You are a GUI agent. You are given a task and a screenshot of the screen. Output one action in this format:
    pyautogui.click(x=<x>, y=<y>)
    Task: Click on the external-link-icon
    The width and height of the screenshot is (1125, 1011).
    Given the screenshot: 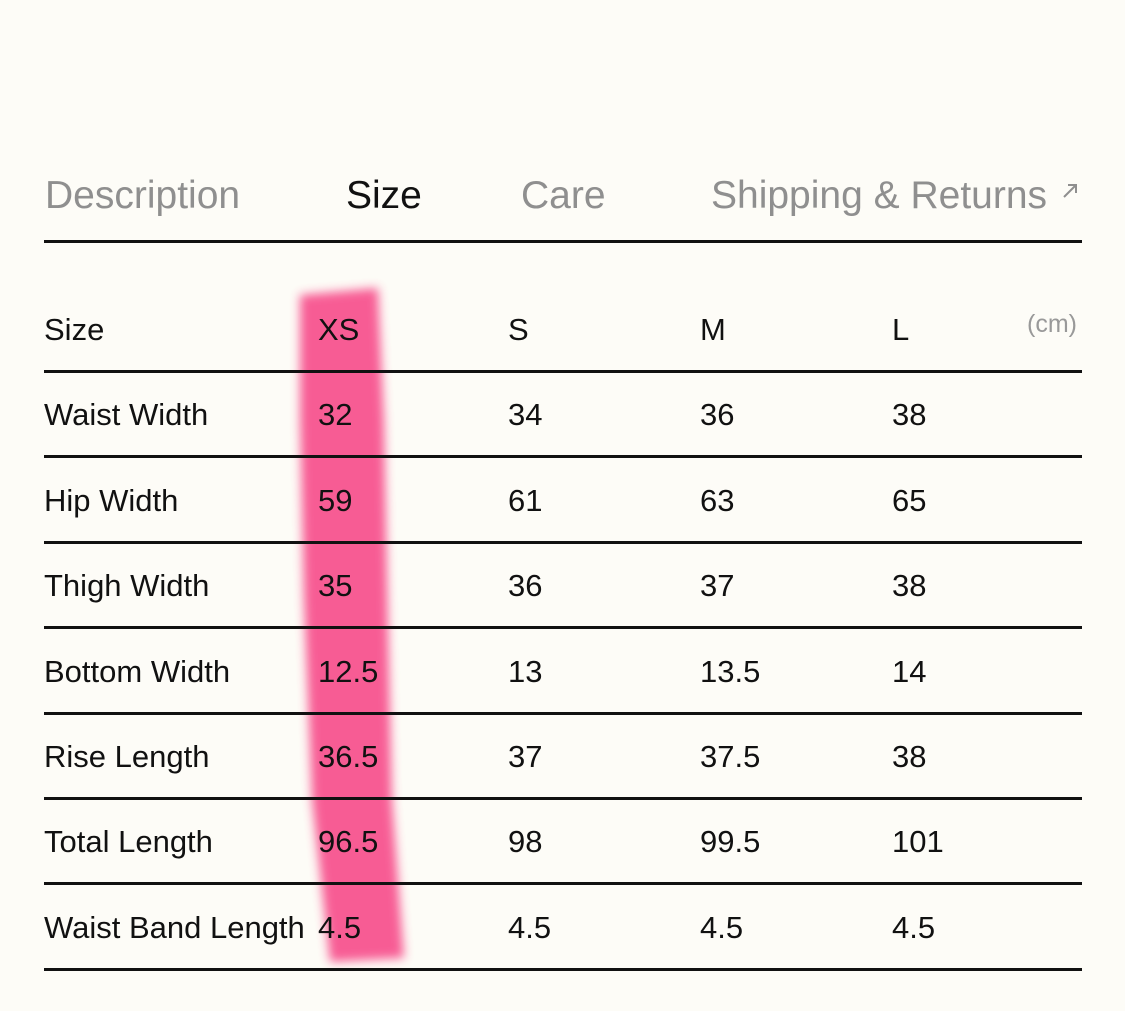 What is the action you would take?
    pyautogui.click(x=1070, y=191)
    